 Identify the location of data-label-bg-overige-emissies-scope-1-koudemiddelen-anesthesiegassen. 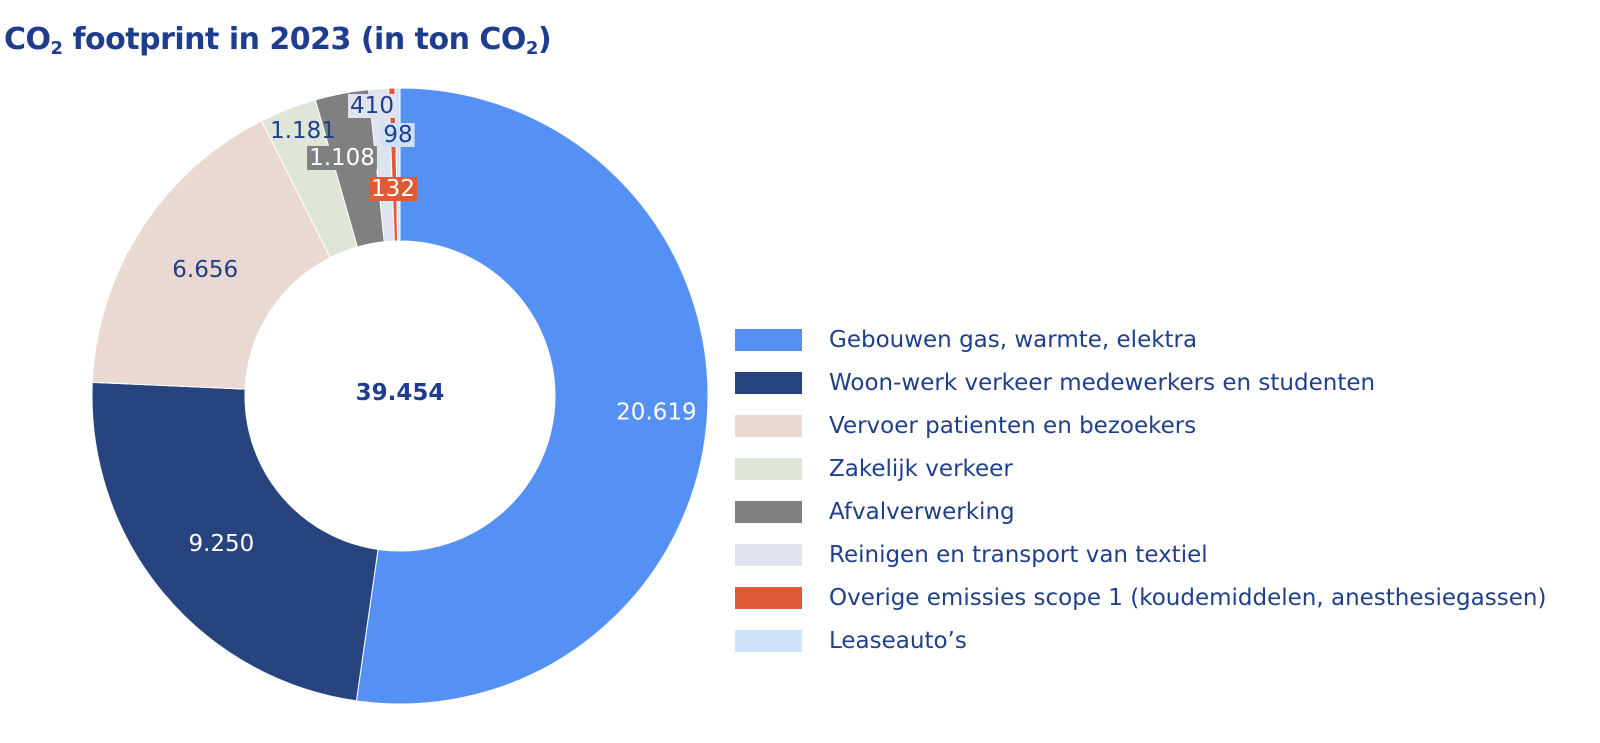
(393, 189).